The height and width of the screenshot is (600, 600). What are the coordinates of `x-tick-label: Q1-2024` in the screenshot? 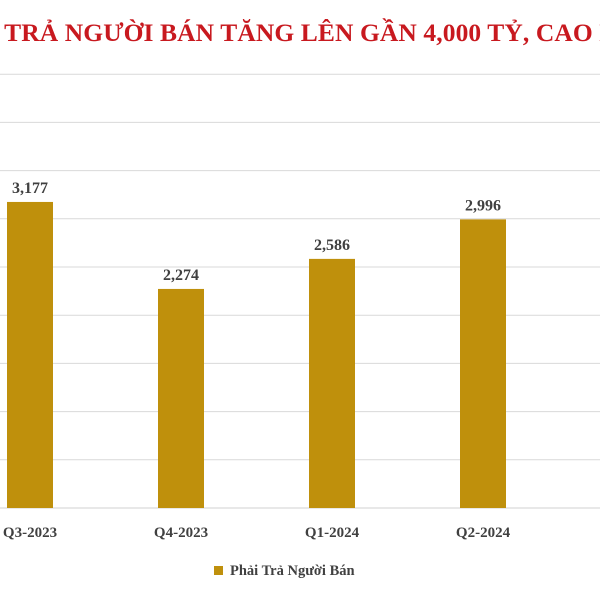 It's located at (332, 533).